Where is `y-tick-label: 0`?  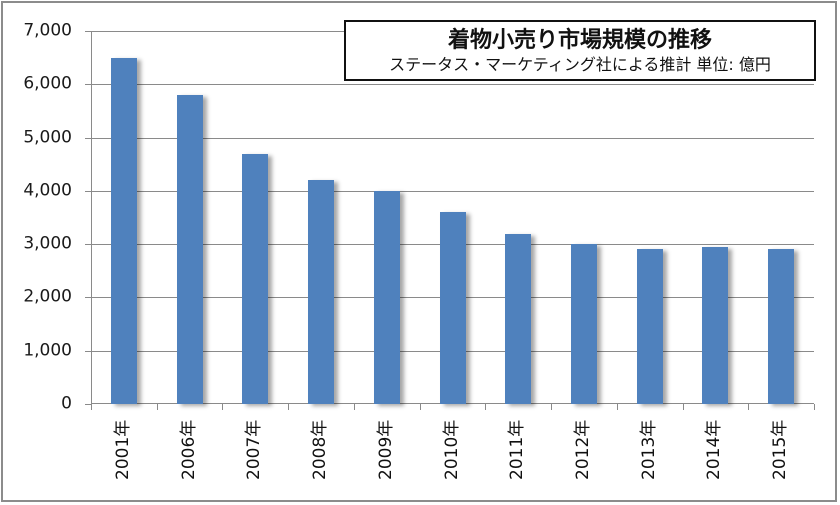 y-tick-label: 0 is located at coordinates (66, 403).